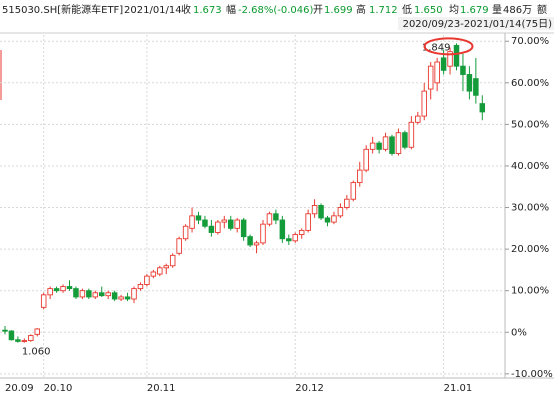  I want to click on header-value: 1.673, so click(207, 10).